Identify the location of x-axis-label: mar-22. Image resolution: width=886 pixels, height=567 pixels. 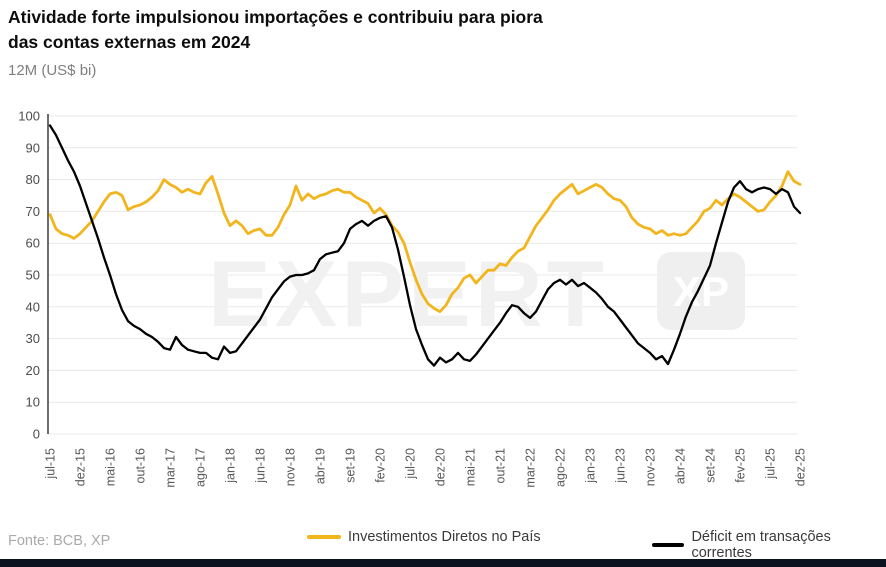
(531, 468).